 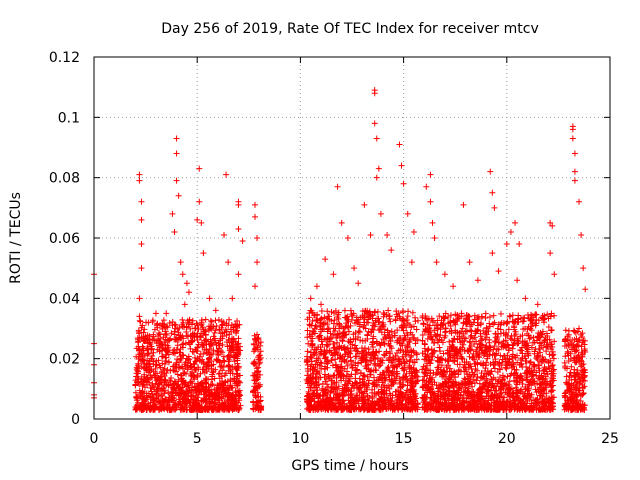 I want to click on x-tick-label: 15, so click(x=404, y=439).